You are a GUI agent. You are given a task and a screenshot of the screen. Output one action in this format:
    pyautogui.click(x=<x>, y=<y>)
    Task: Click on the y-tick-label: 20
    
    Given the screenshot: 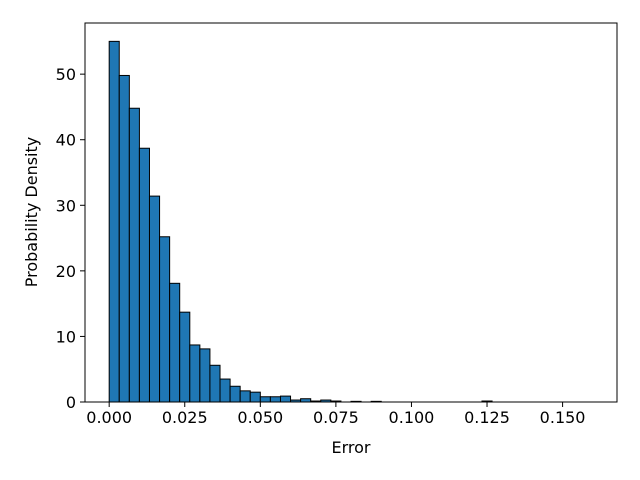 What is the action you would take?
    pyautogui.click(x=66, y=271)
    